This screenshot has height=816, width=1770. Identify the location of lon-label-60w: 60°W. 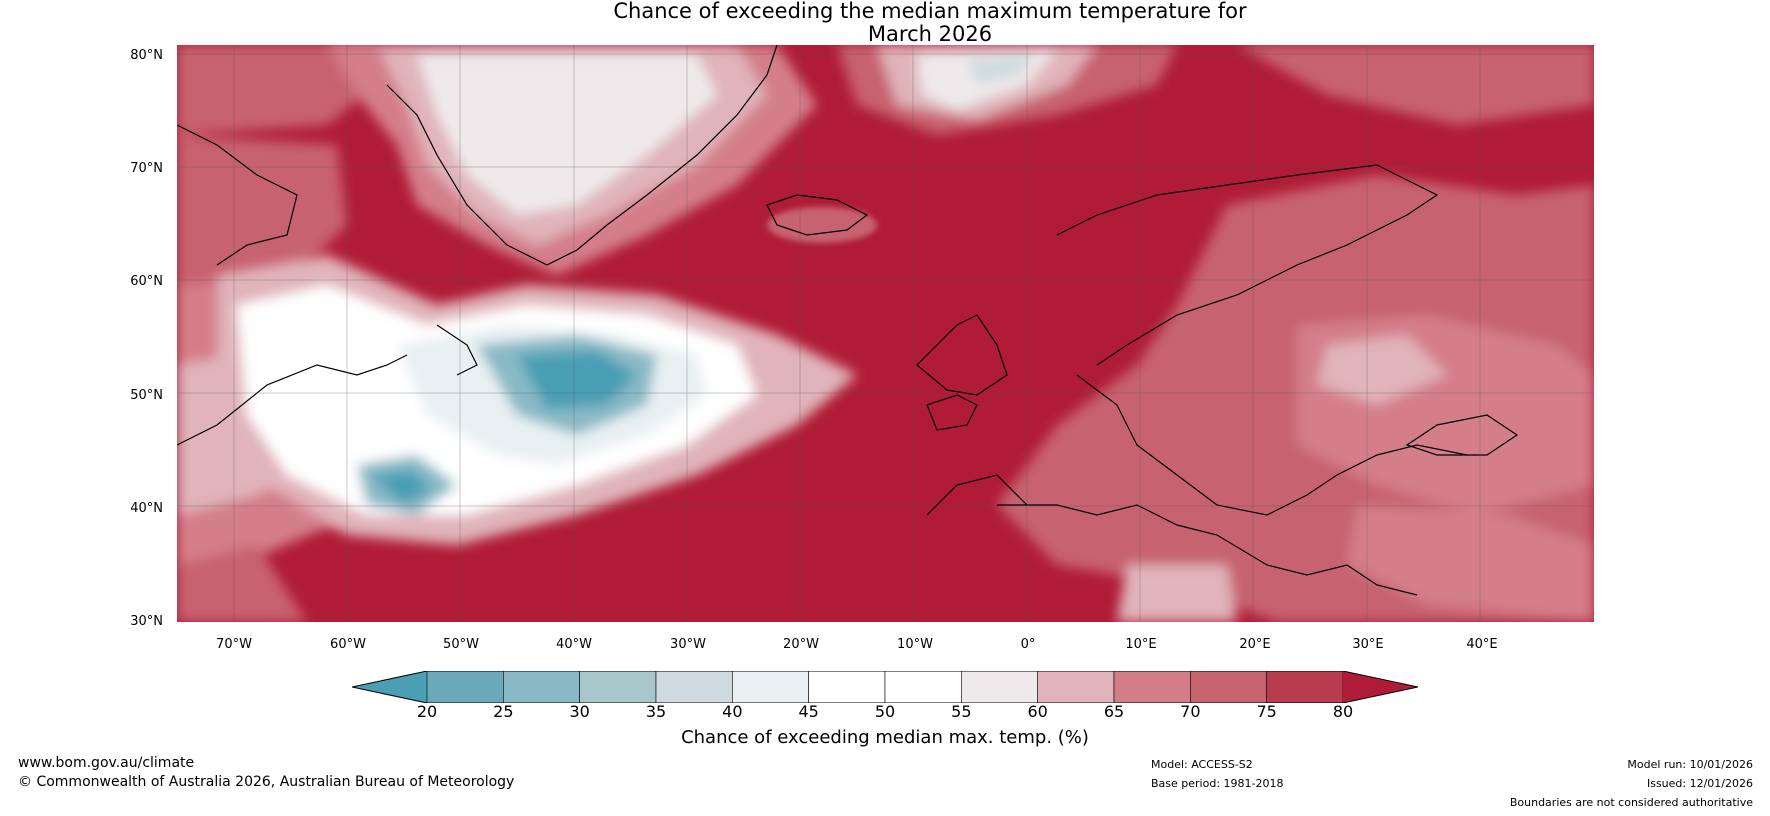
(348, 644).